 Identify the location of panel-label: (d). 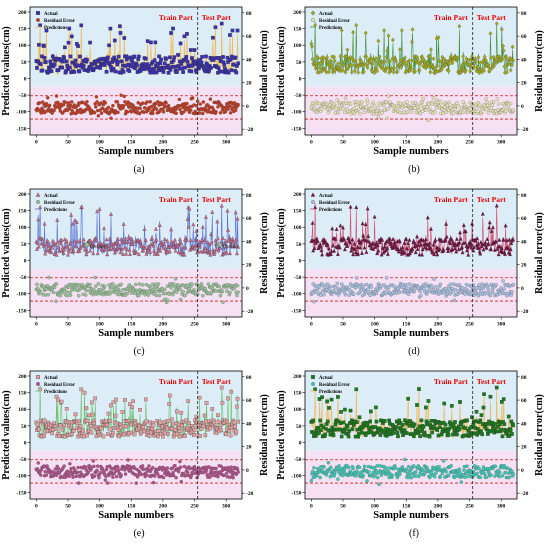
(414, 351).